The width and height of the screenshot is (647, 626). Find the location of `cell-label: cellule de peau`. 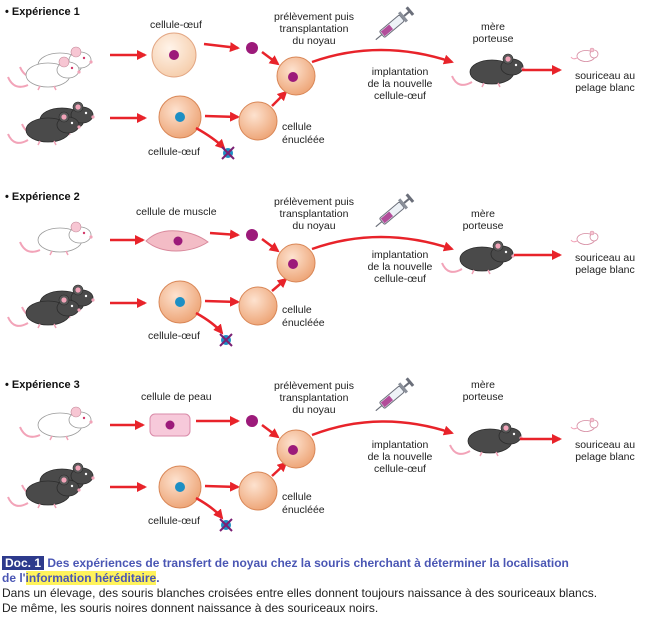

cell-label: cellule de peau is located at coordinates (176, 397).